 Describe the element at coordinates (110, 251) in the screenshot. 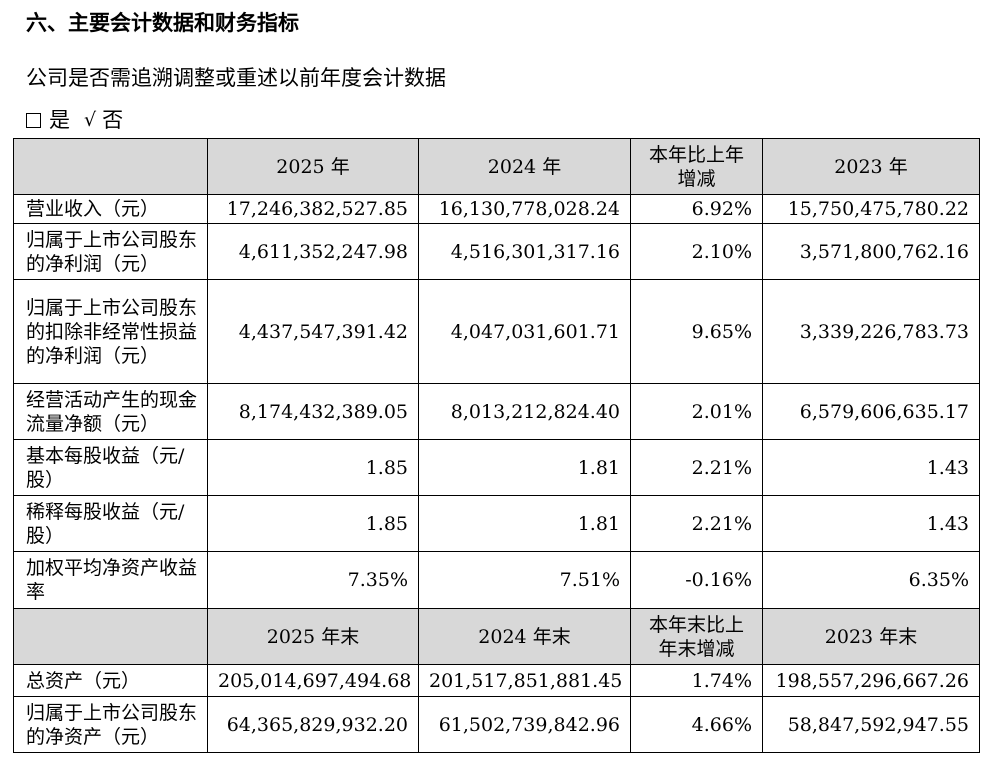

I see `row-label: 归属于上市公司股东的净利润（元）` at that location.